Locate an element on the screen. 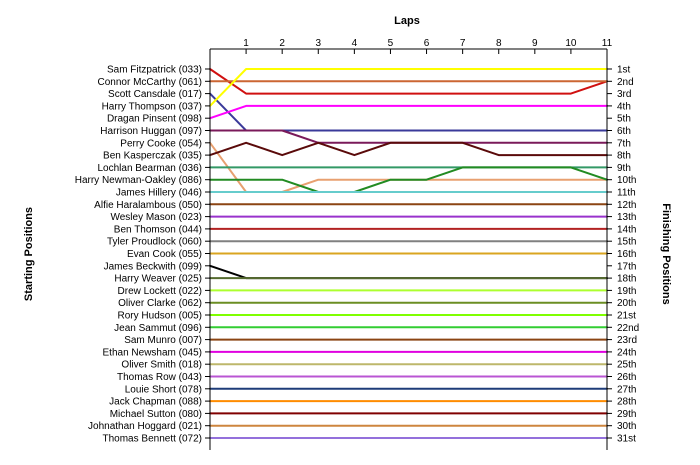 This screenshot has height=465, width=700. starting-position-label: Thomas Row (043) is located at coordinates (159, 377).